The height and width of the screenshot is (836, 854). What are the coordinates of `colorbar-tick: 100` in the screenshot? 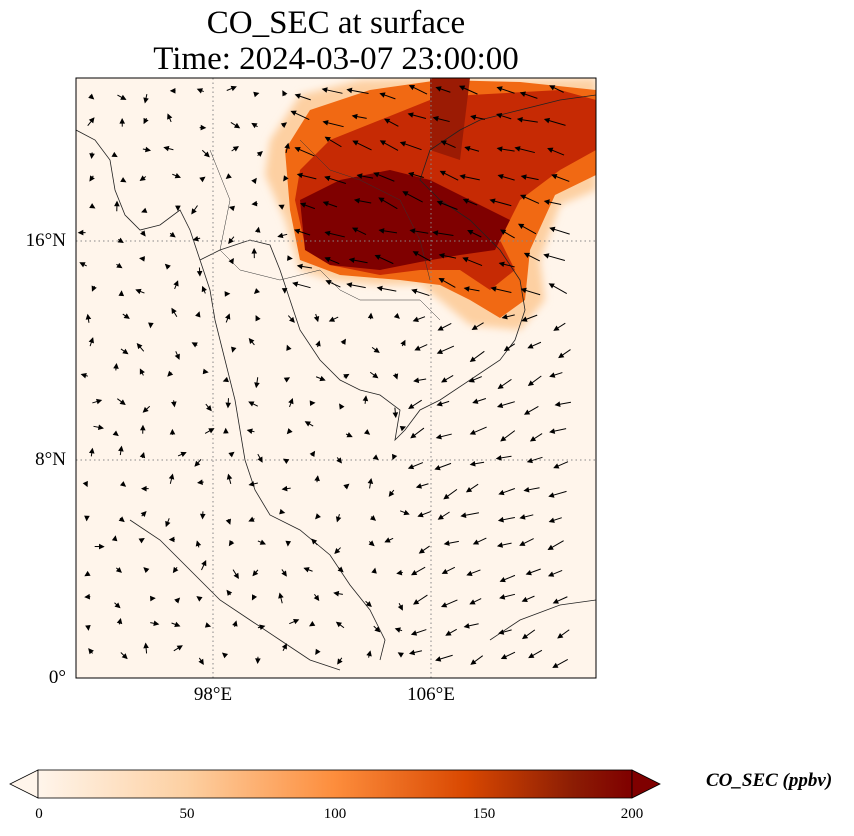 It's located at (335, 814).